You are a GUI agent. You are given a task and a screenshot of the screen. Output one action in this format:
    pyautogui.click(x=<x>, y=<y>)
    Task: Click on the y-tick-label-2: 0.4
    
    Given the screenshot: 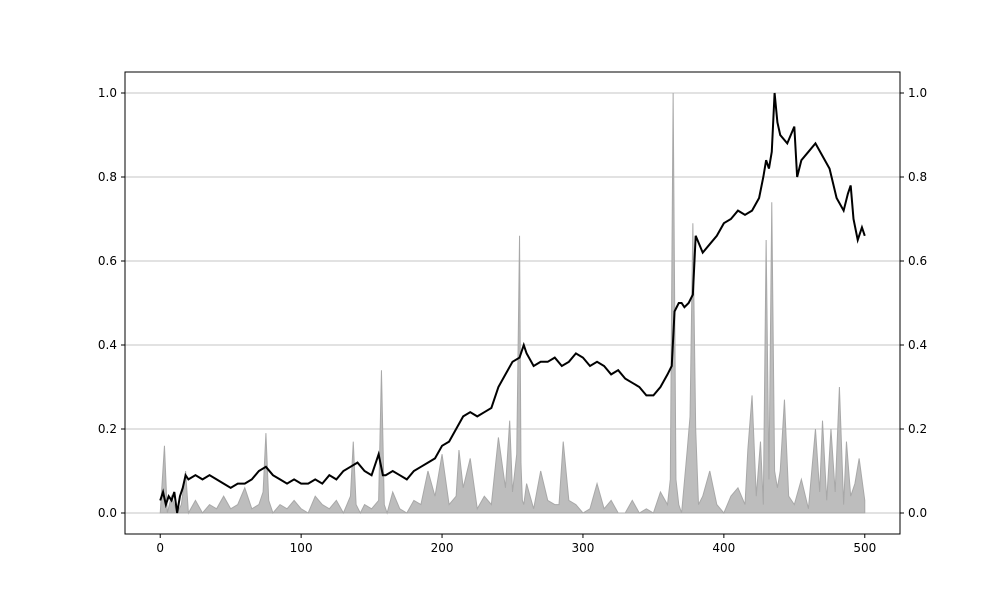 What is the action you would take?
    pyautogui.click(x=107, y=345)
    